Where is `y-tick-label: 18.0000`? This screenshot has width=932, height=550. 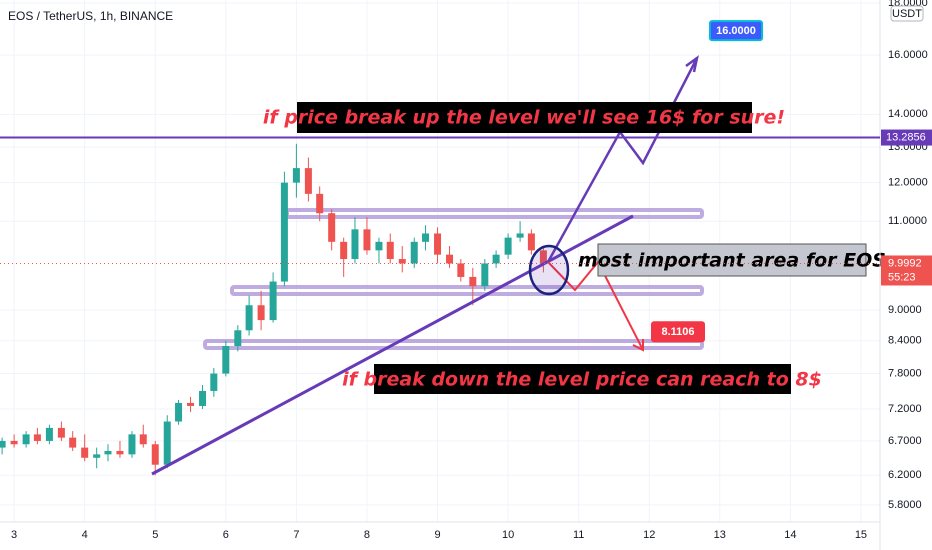
y-tick-label: 18.0000 is located at coordinates (908, 4).